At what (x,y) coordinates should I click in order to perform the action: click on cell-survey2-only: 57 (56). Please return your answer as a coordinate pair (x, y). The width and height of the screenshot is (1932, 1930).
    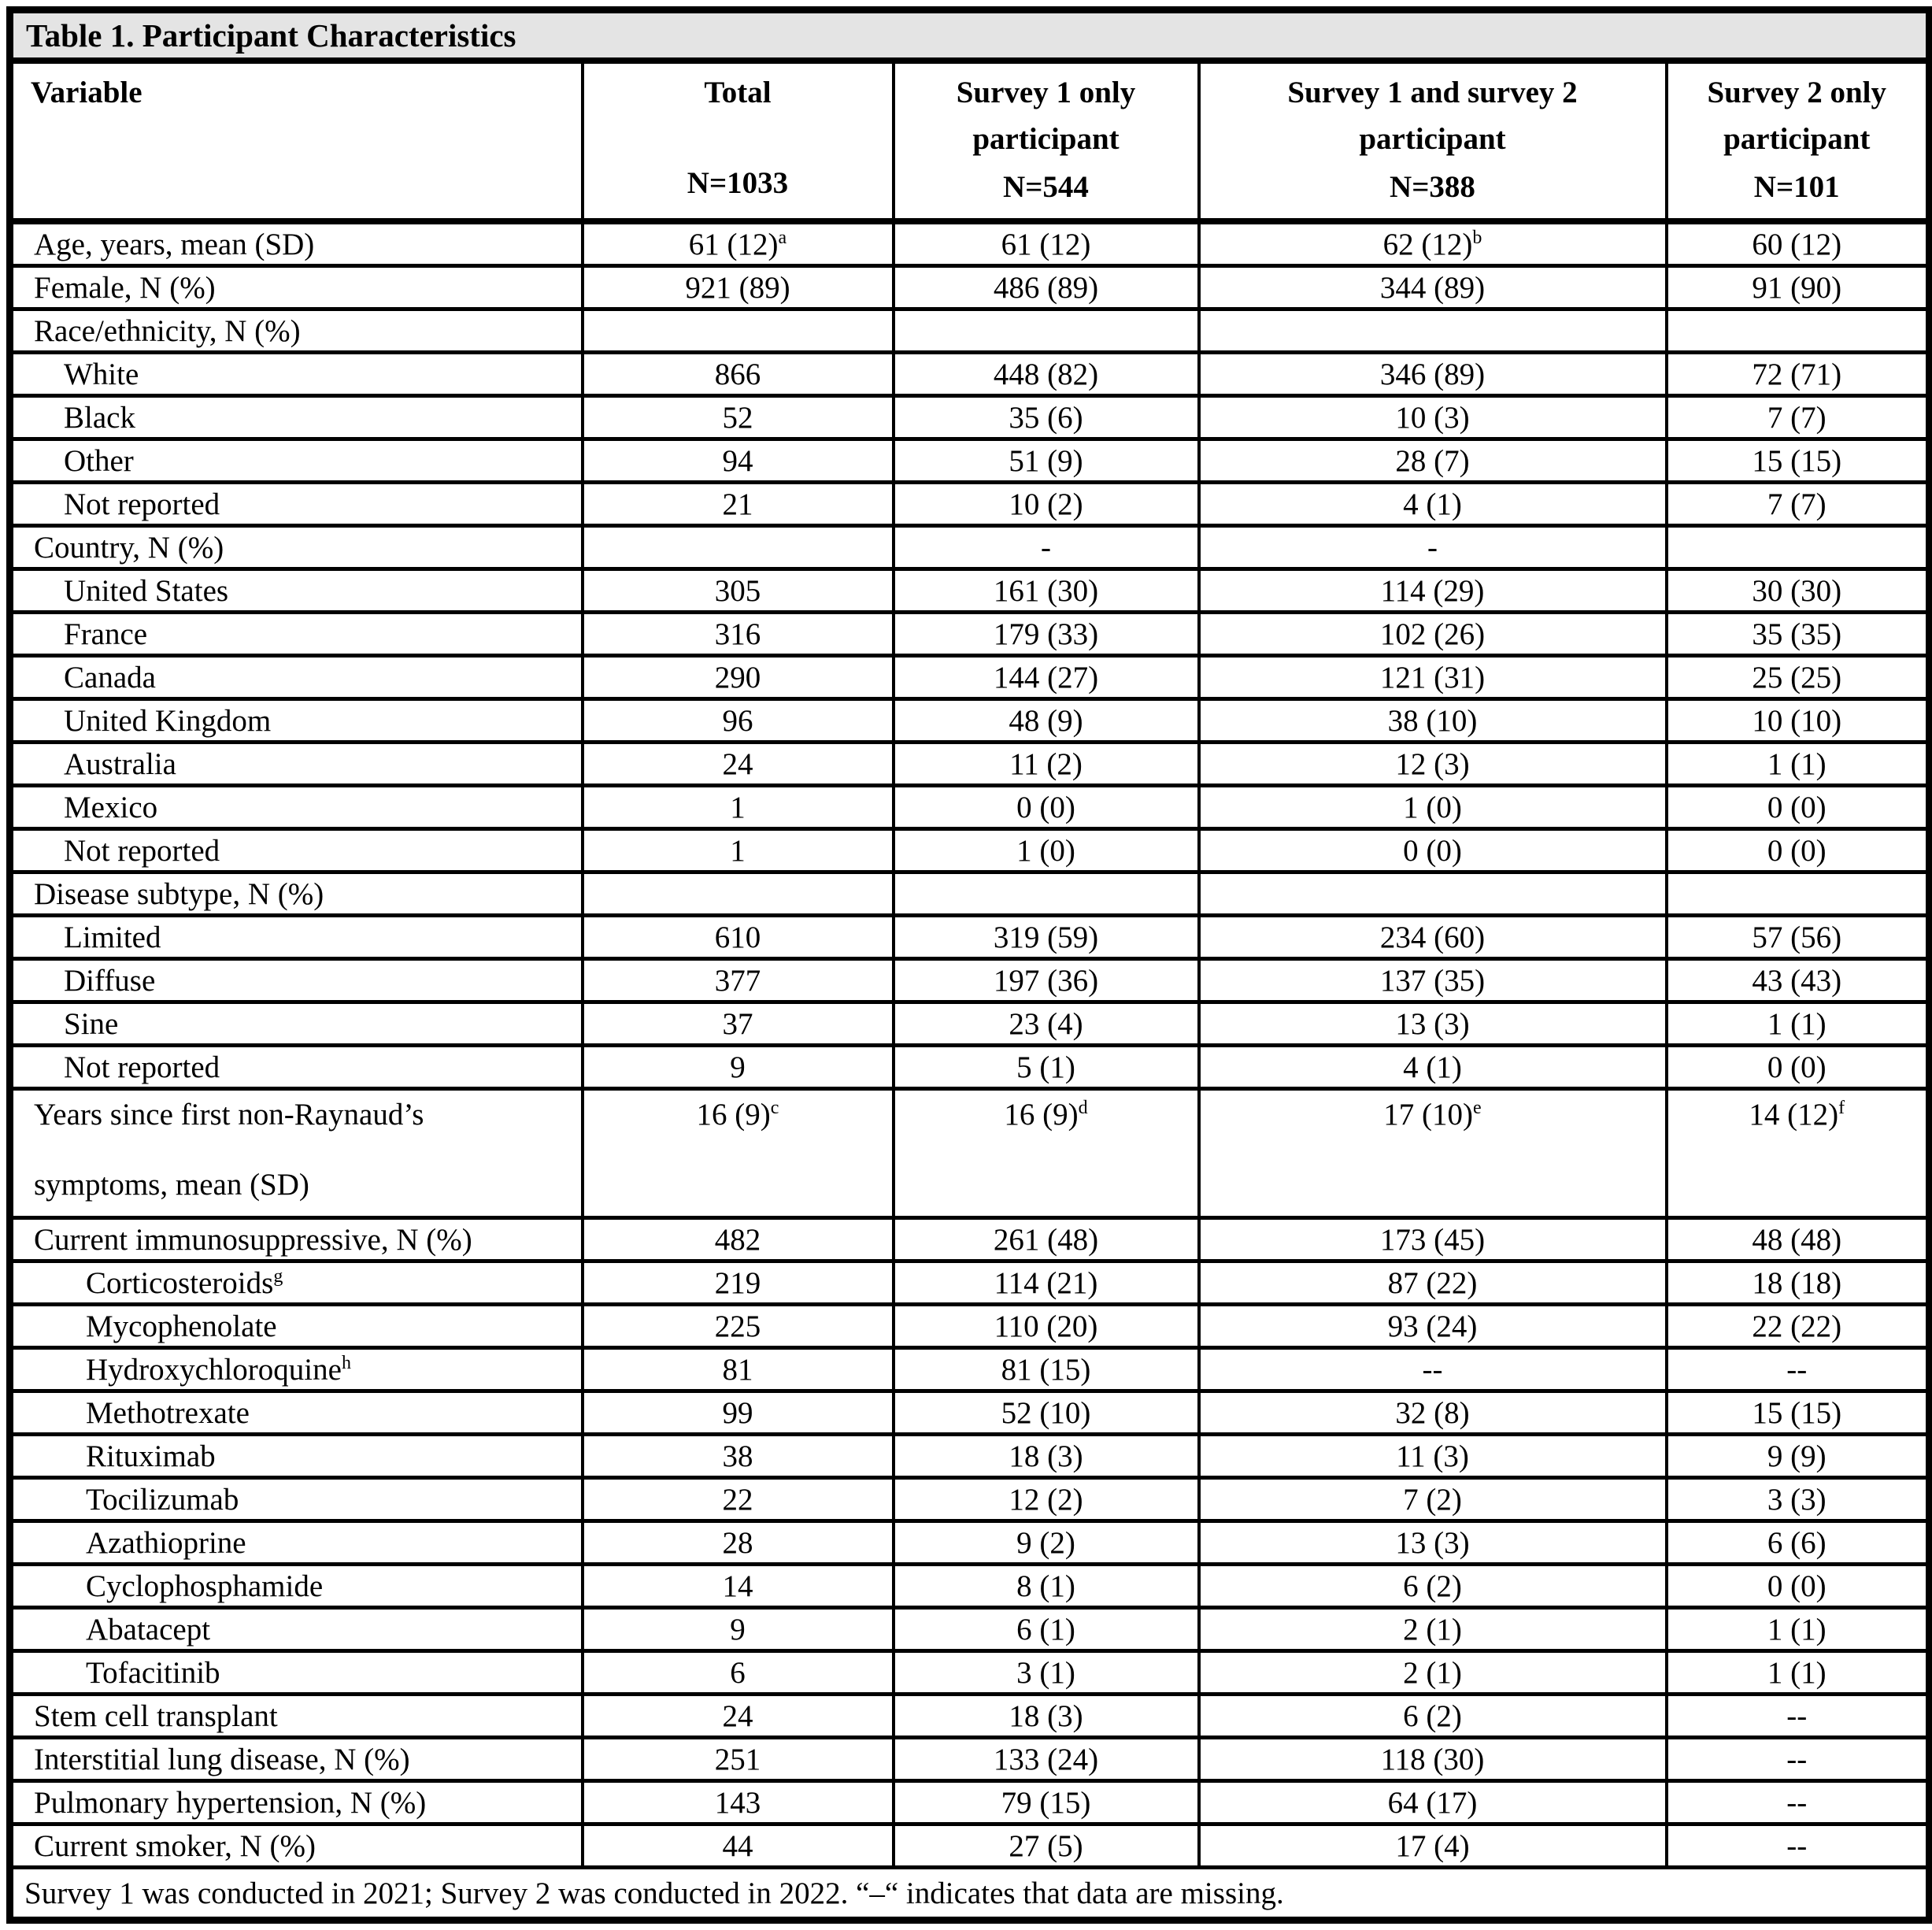
    Looking at the image, I should click on (1797, 937).